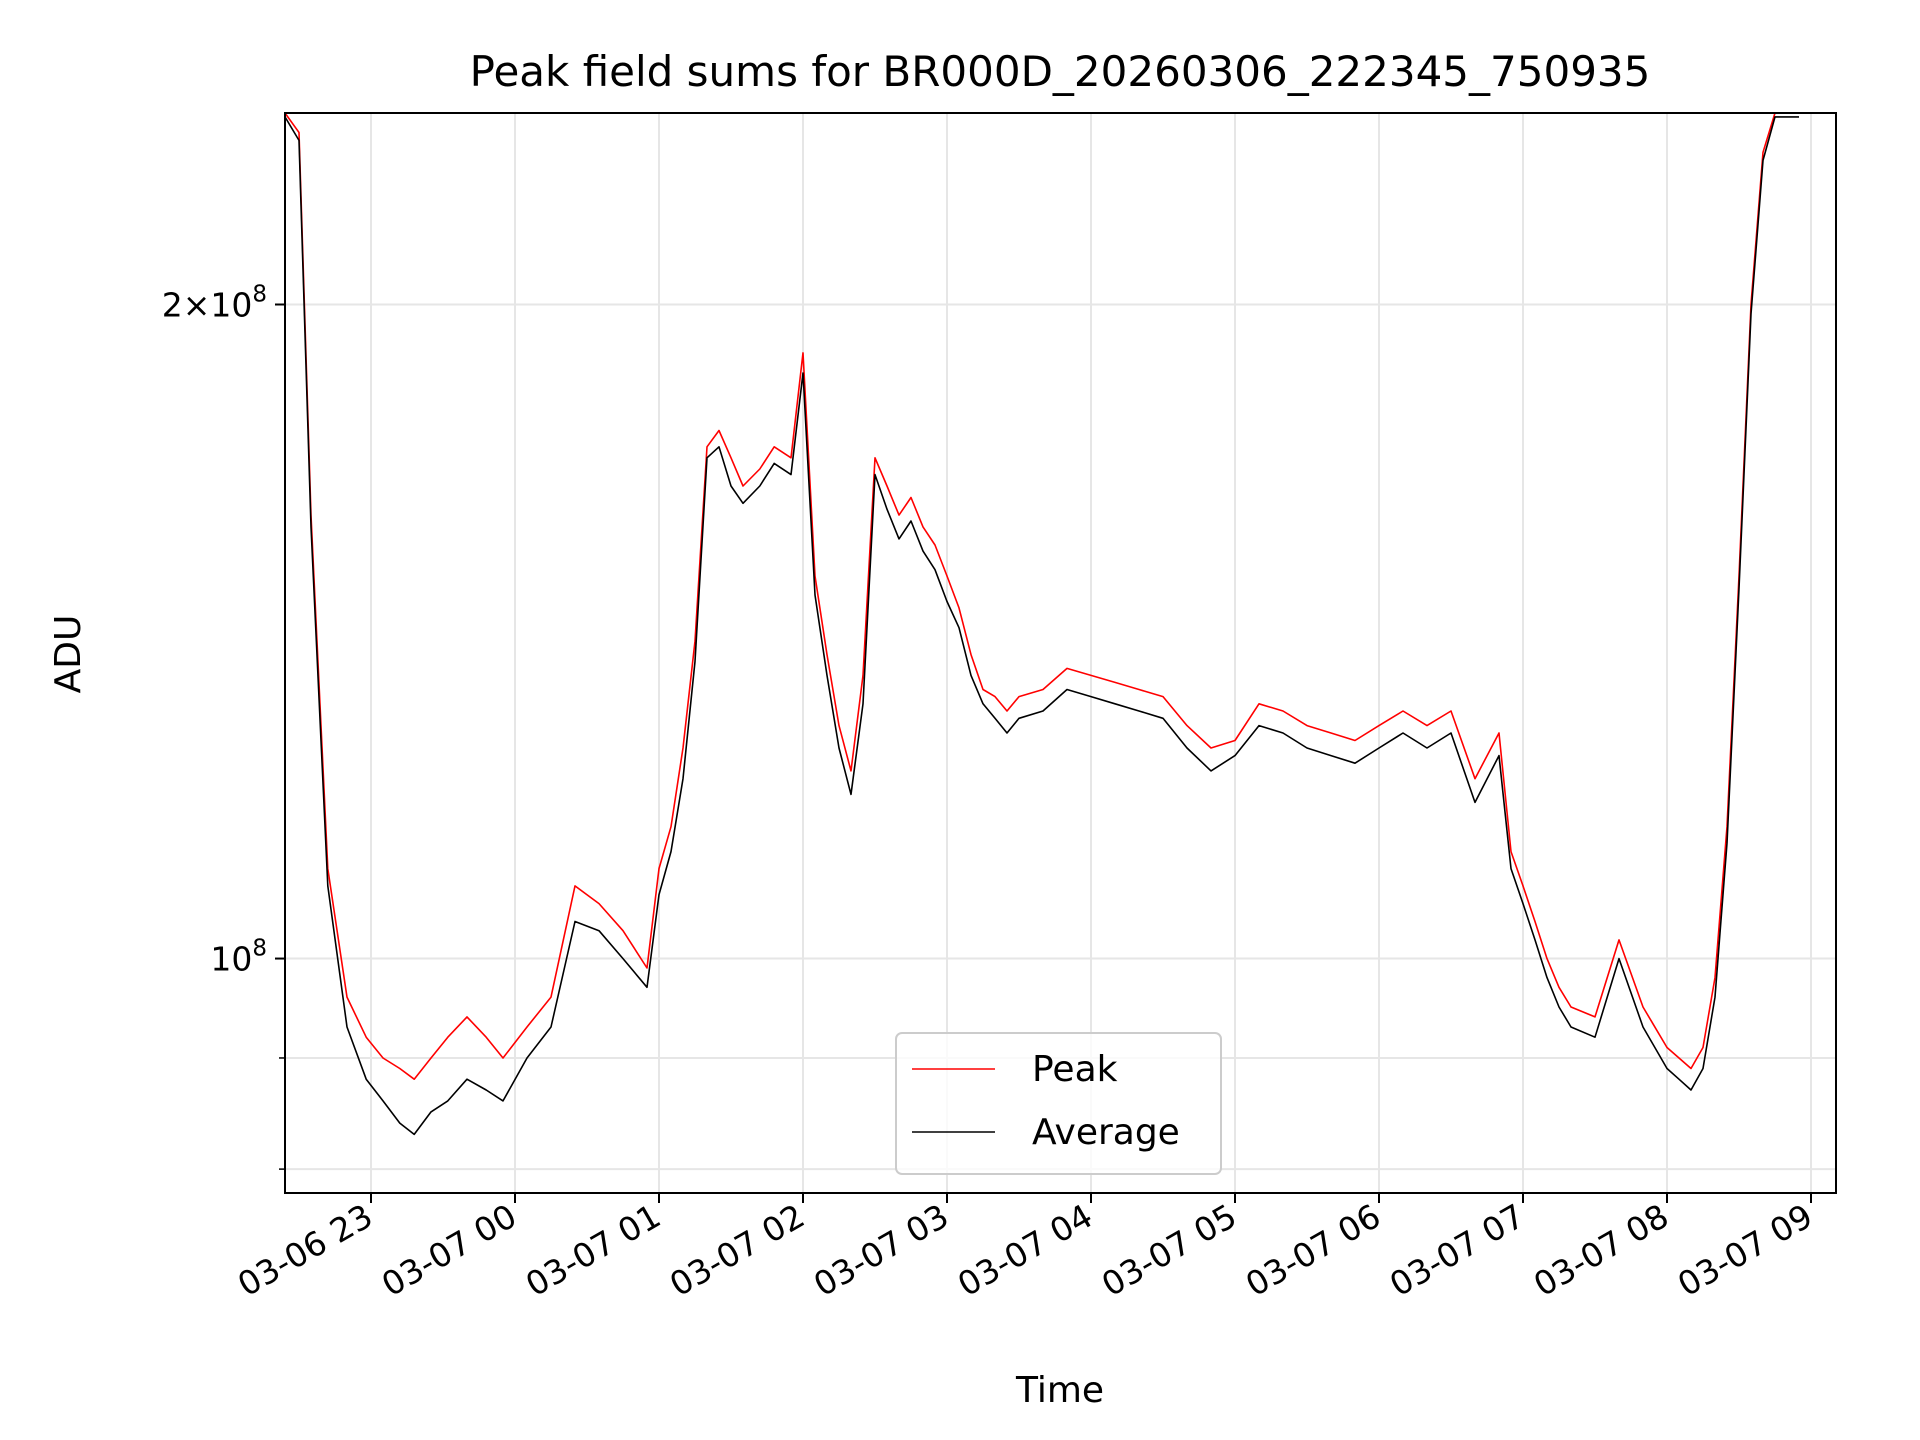  I want to click on legend: Peak Average, so click(1058, 1103).